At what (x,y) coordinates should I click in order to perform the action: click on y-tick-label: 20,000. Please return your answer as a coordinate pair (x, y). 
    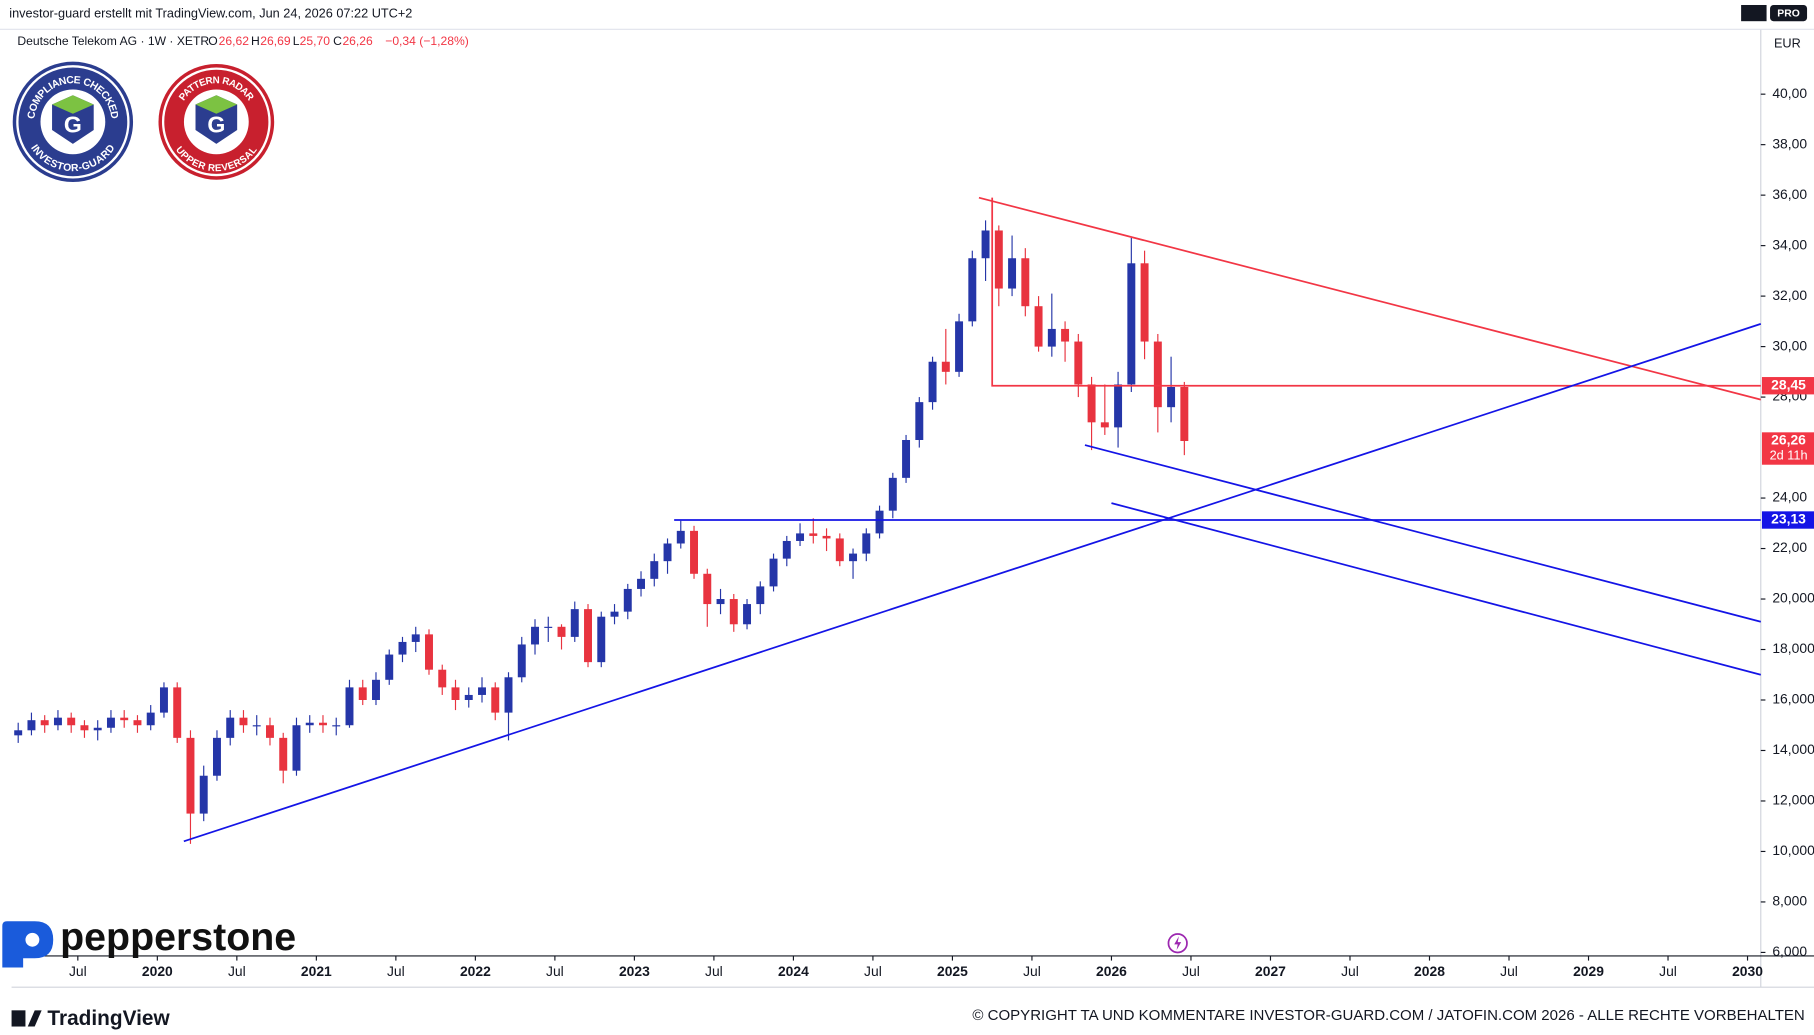
    Looking at the image, I should click on (1793, 598).